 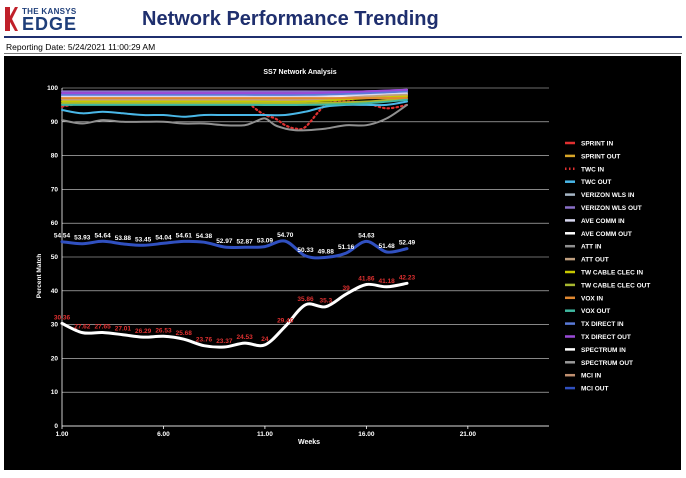 I want to click on data-label-spectrum-in: 27.62, so click(x=82, y=327).